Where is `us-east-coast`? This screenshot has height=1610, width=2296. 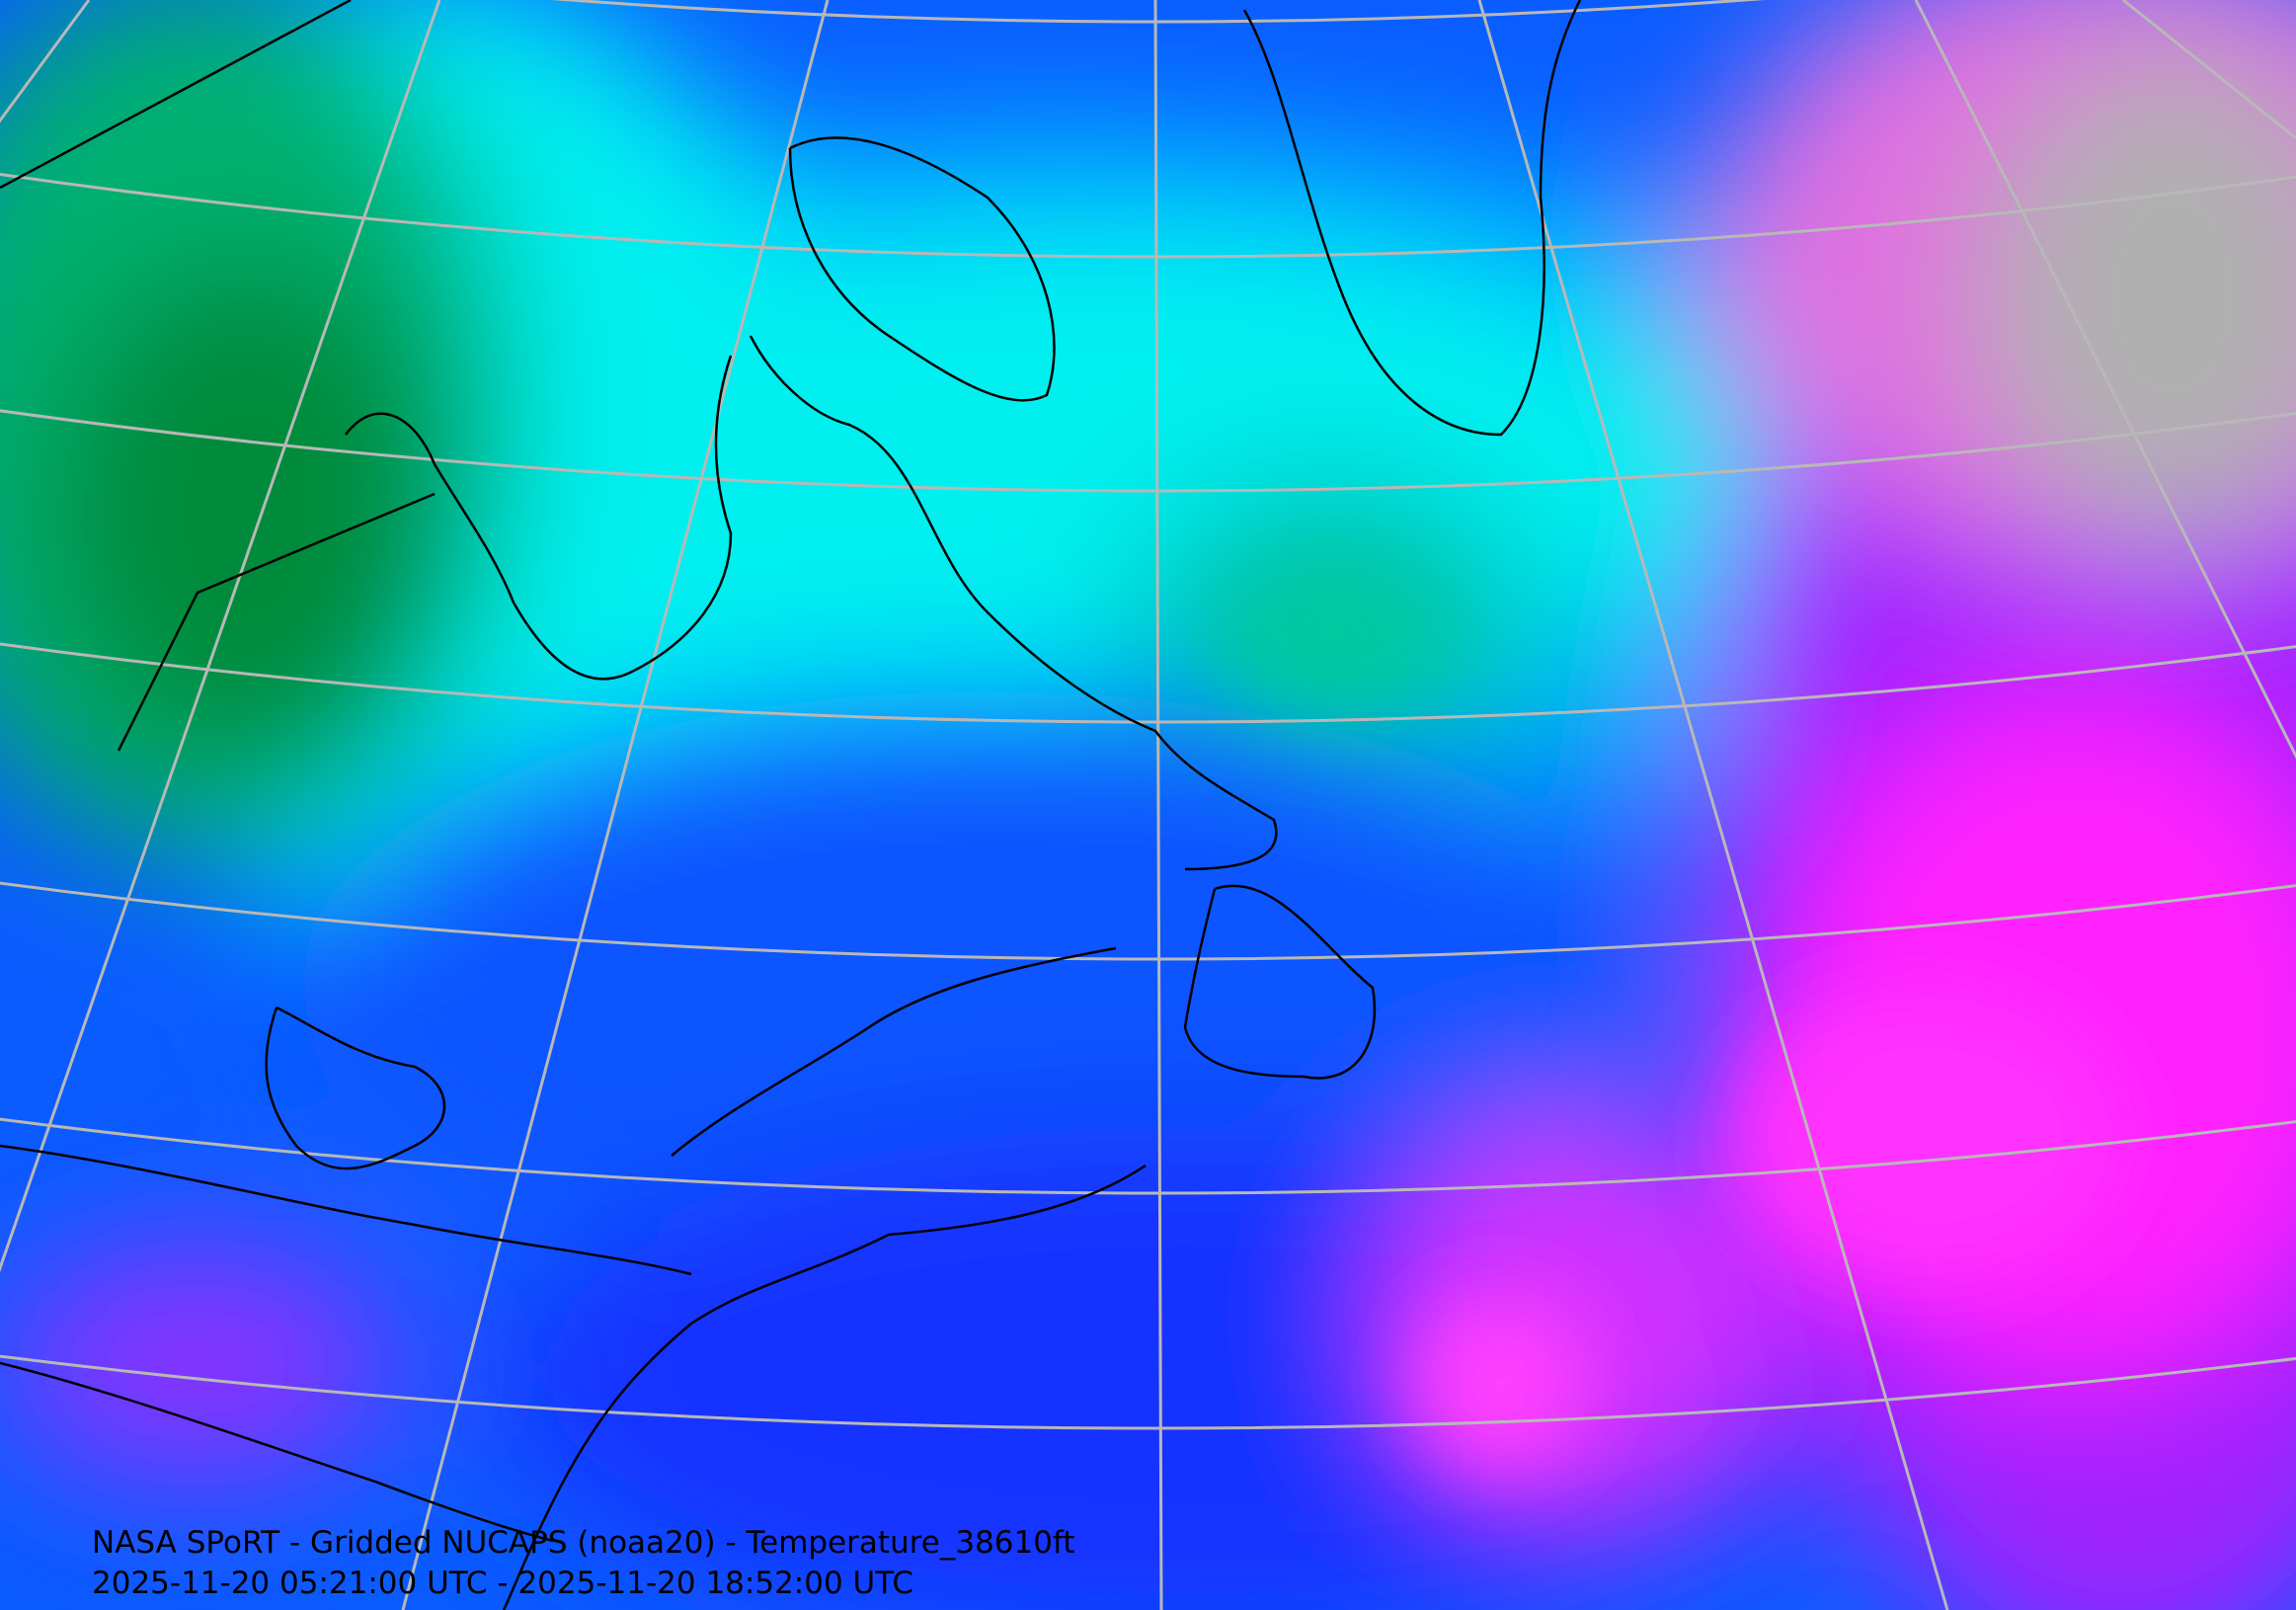
us-east-coast is located at coordinates (825, 1387).